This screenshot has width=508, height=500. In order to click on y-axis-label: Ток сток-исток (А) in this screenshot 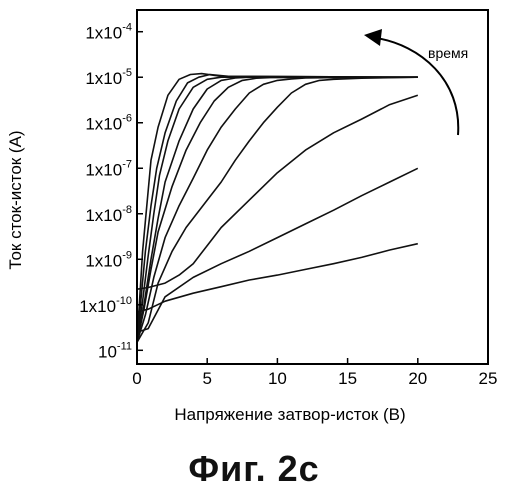, I will do `click(15, 199)`.